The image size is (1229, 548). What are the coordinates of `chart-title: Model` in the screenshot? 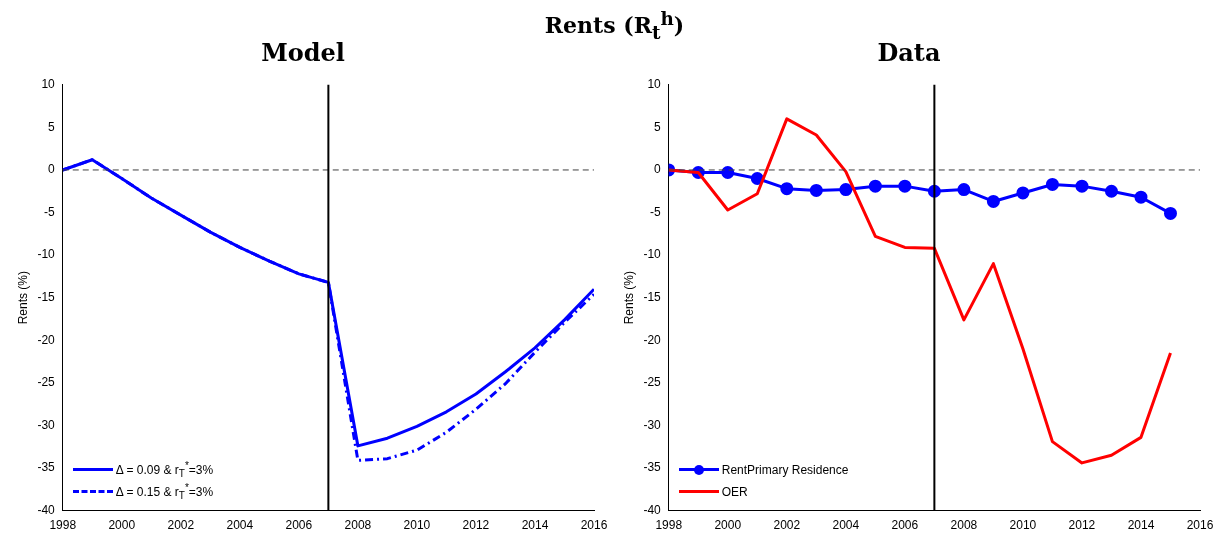 It's located at (303, 52).